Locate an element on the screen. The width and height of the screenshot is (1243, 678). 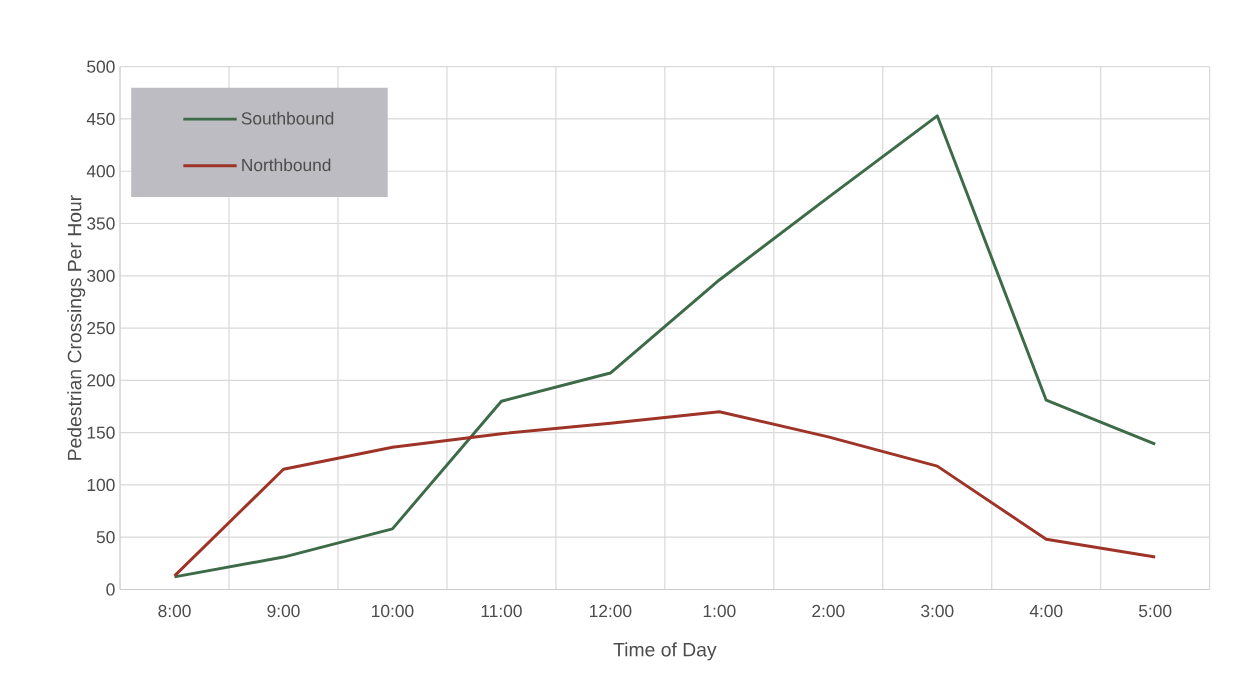
x-tick-label: 5:00 is located at coordinates (1155, 611).